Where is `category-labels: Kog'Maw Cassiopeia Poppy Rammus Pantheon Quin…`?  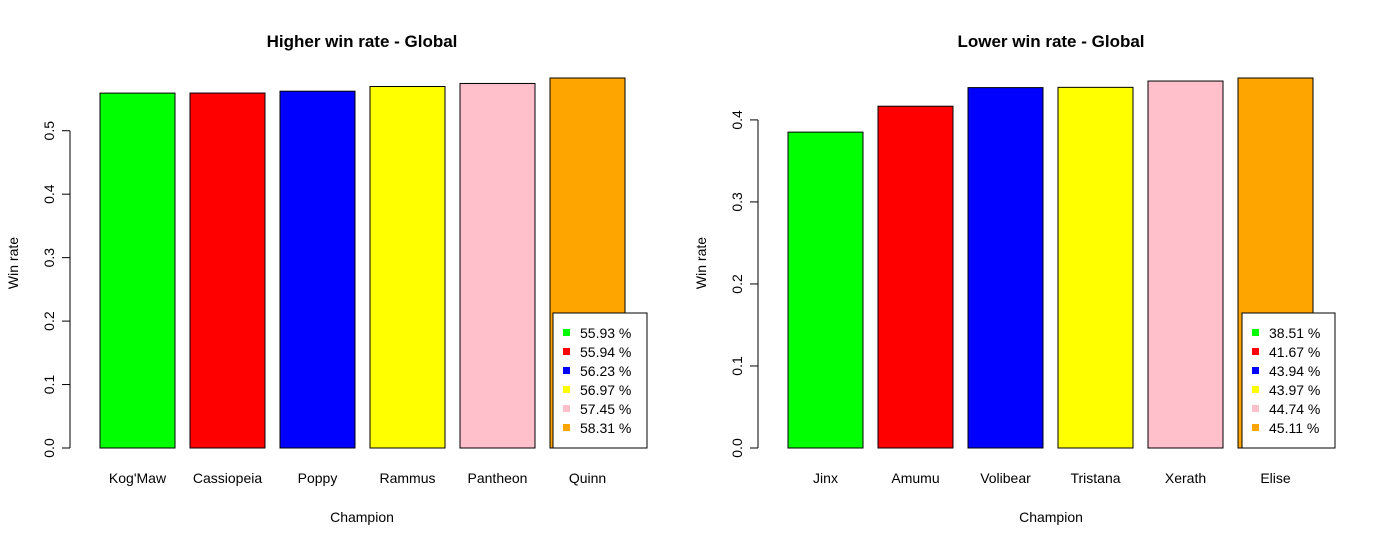 category-labels: Kog'Maw Cassiopeia Poppy Rammus Pantheon Quin… is located at coordinates (357, 478).